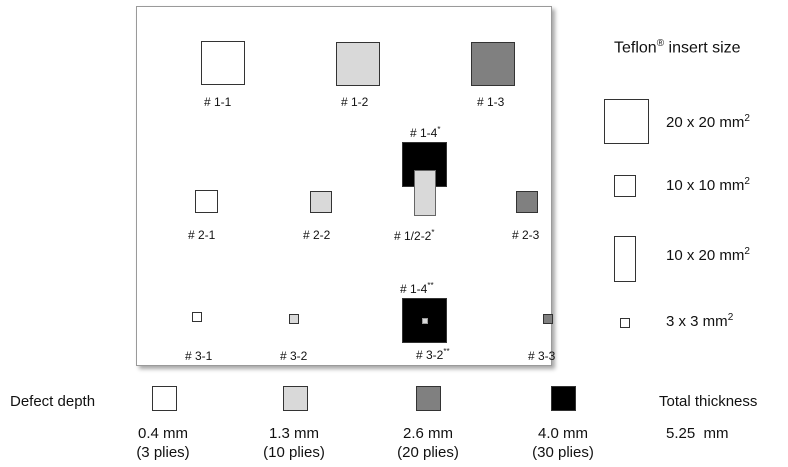  Describe the element at coordinates (542, 356) in the screenshot. I see `label-3-3: # 3-3` at that location.